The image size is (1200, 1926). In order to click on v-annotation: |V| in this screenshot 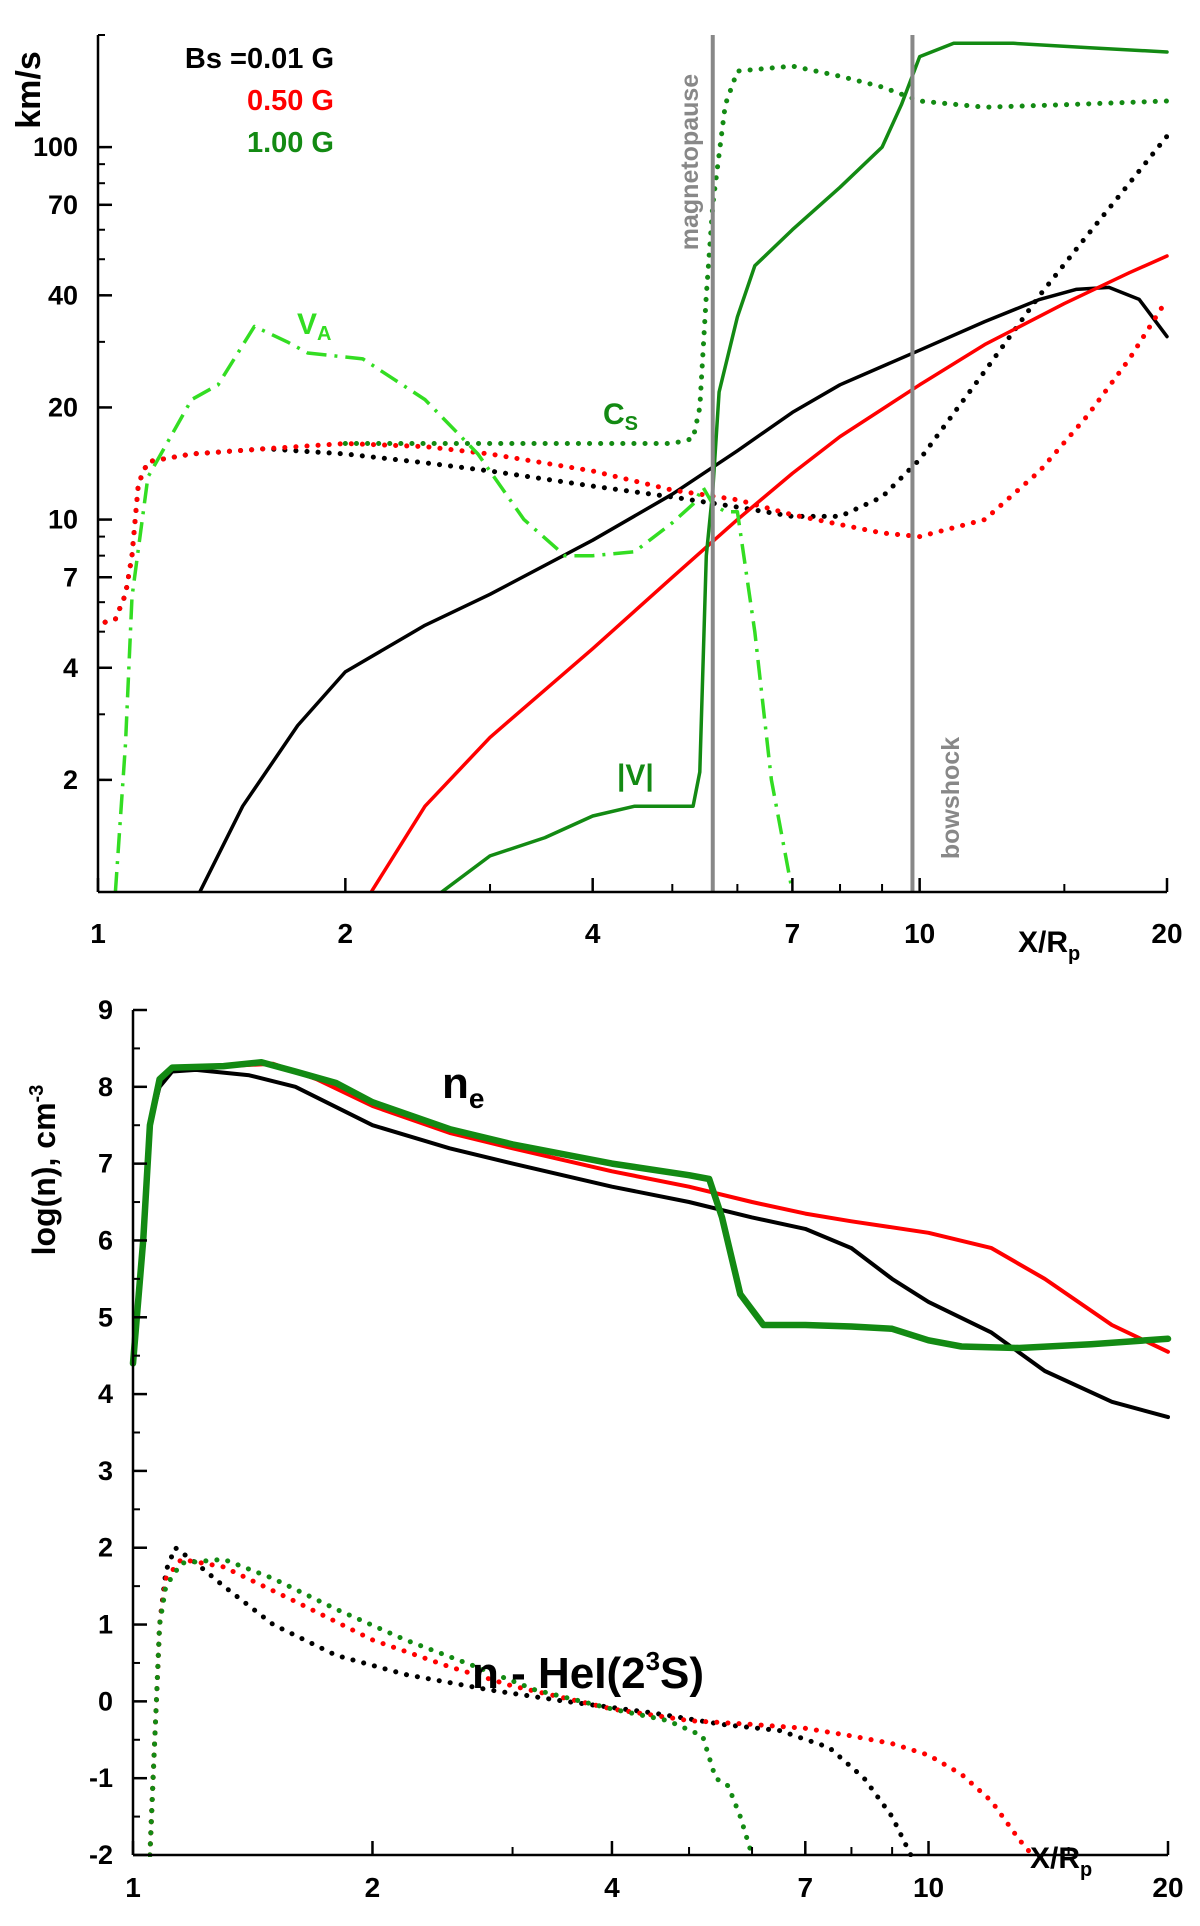, I will do `click(635, 775)`.